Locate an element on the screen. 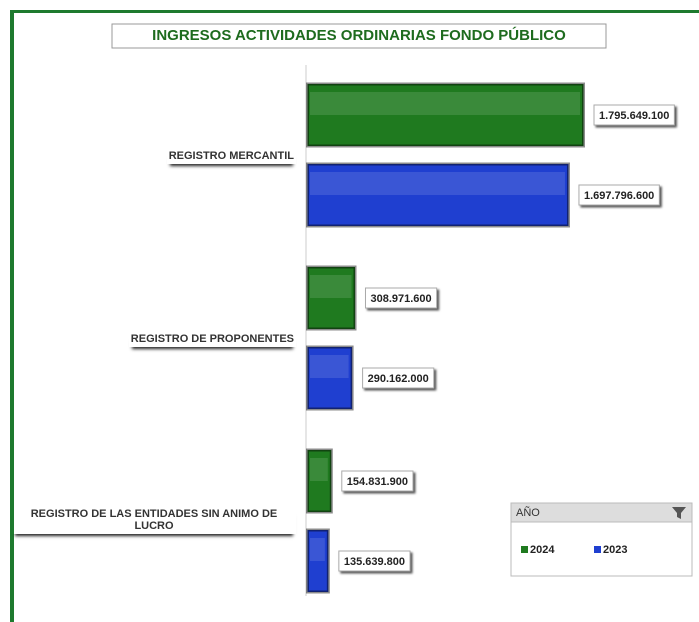 Image resolution: width=699 pixels, height=622 pixels. value-label: 1.795.649.100 is located at coordinates (634, 116).